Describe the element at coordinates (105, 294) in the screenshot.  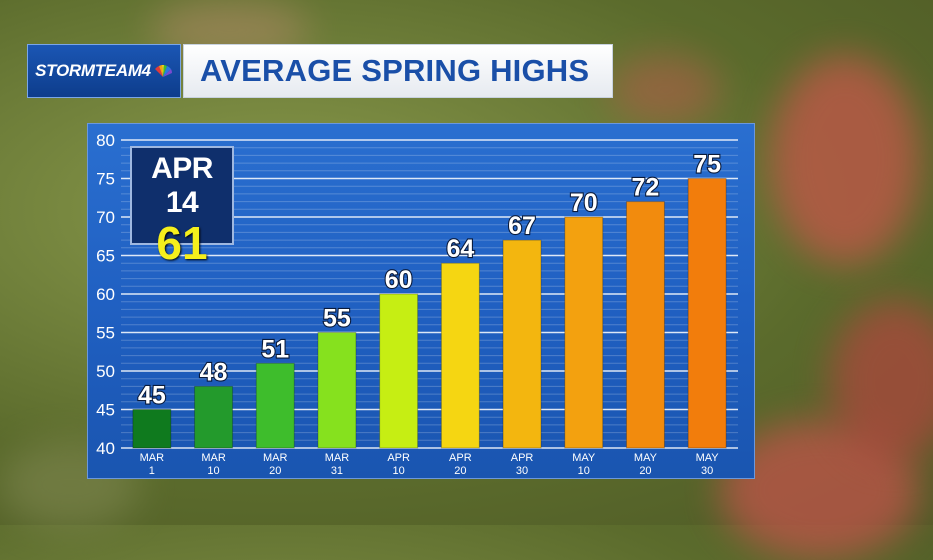
I see `y-tick-label: 60` at that location.